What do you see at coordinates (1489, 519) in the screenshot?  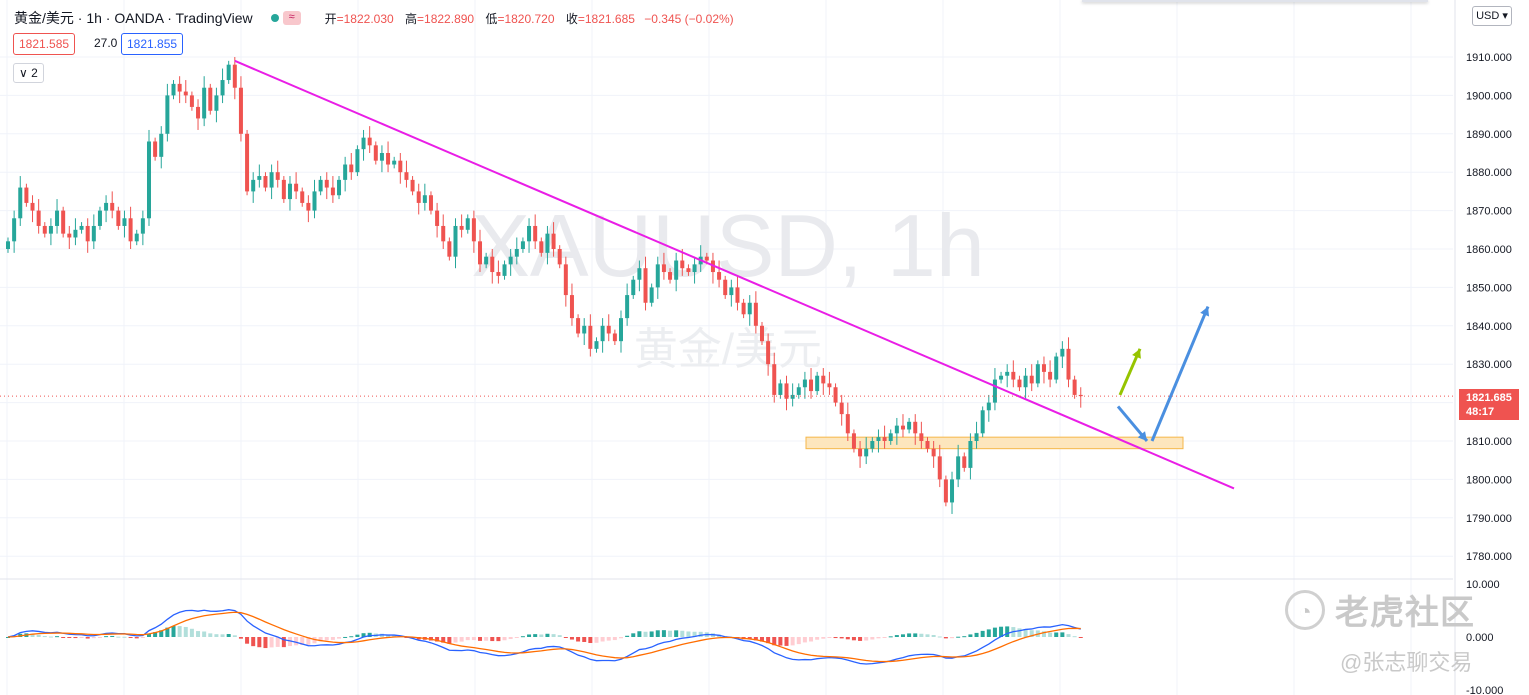 I see `price-tick-label: 1790.000` at bounding box center [1489, 519].